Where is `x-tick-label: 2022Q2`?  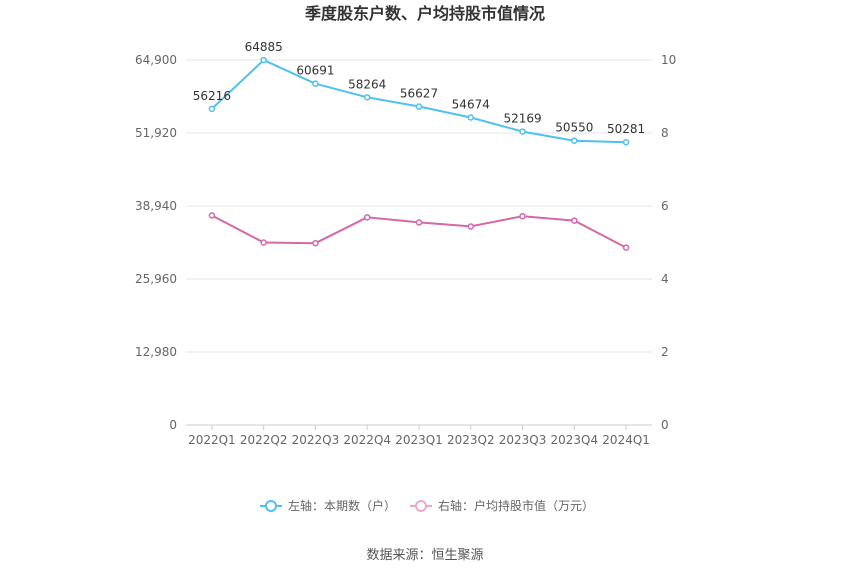
x-tick-label: 2022Q2 is located at coordinates (264, 440).